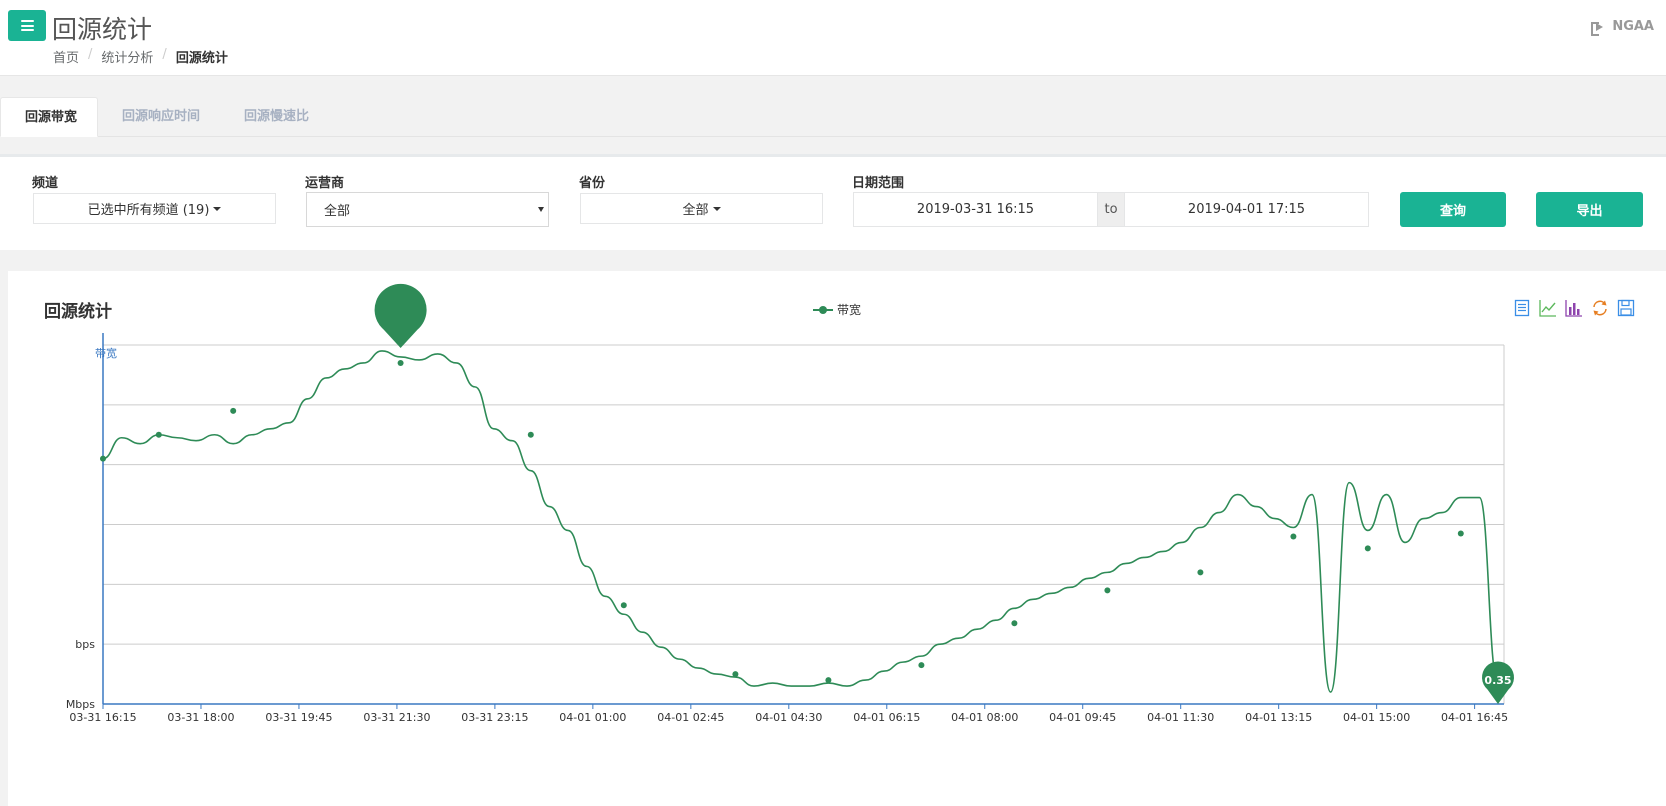 The height and width of the screenshot is (806, 1666). I want to click on x-tick-label: 04-01 16:45, so click(1474, 717).